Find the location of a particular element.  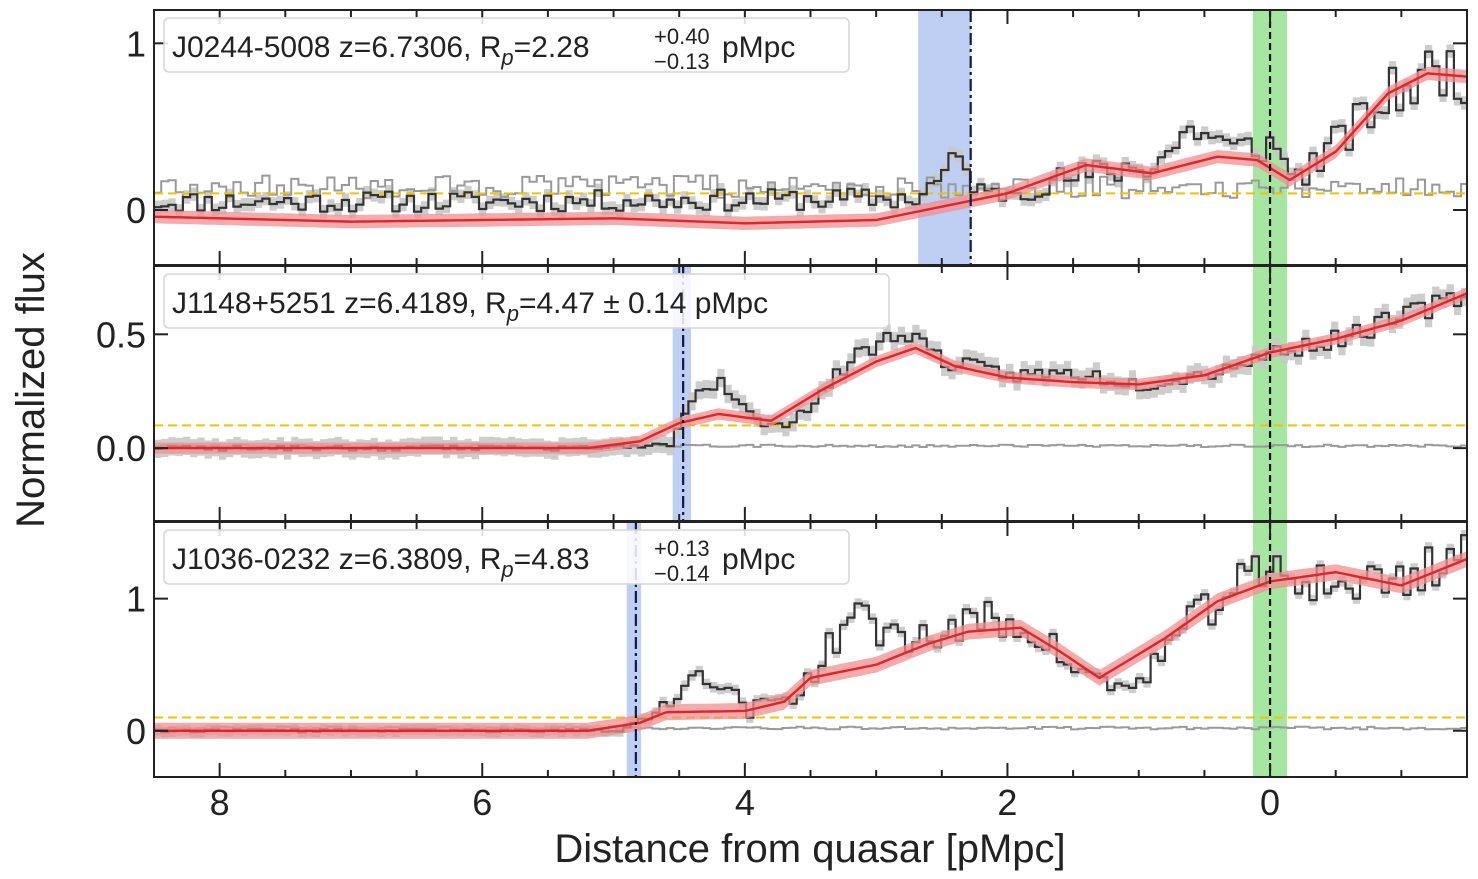

label-err-minus: −0.14 is located at coordinates (682, 573).